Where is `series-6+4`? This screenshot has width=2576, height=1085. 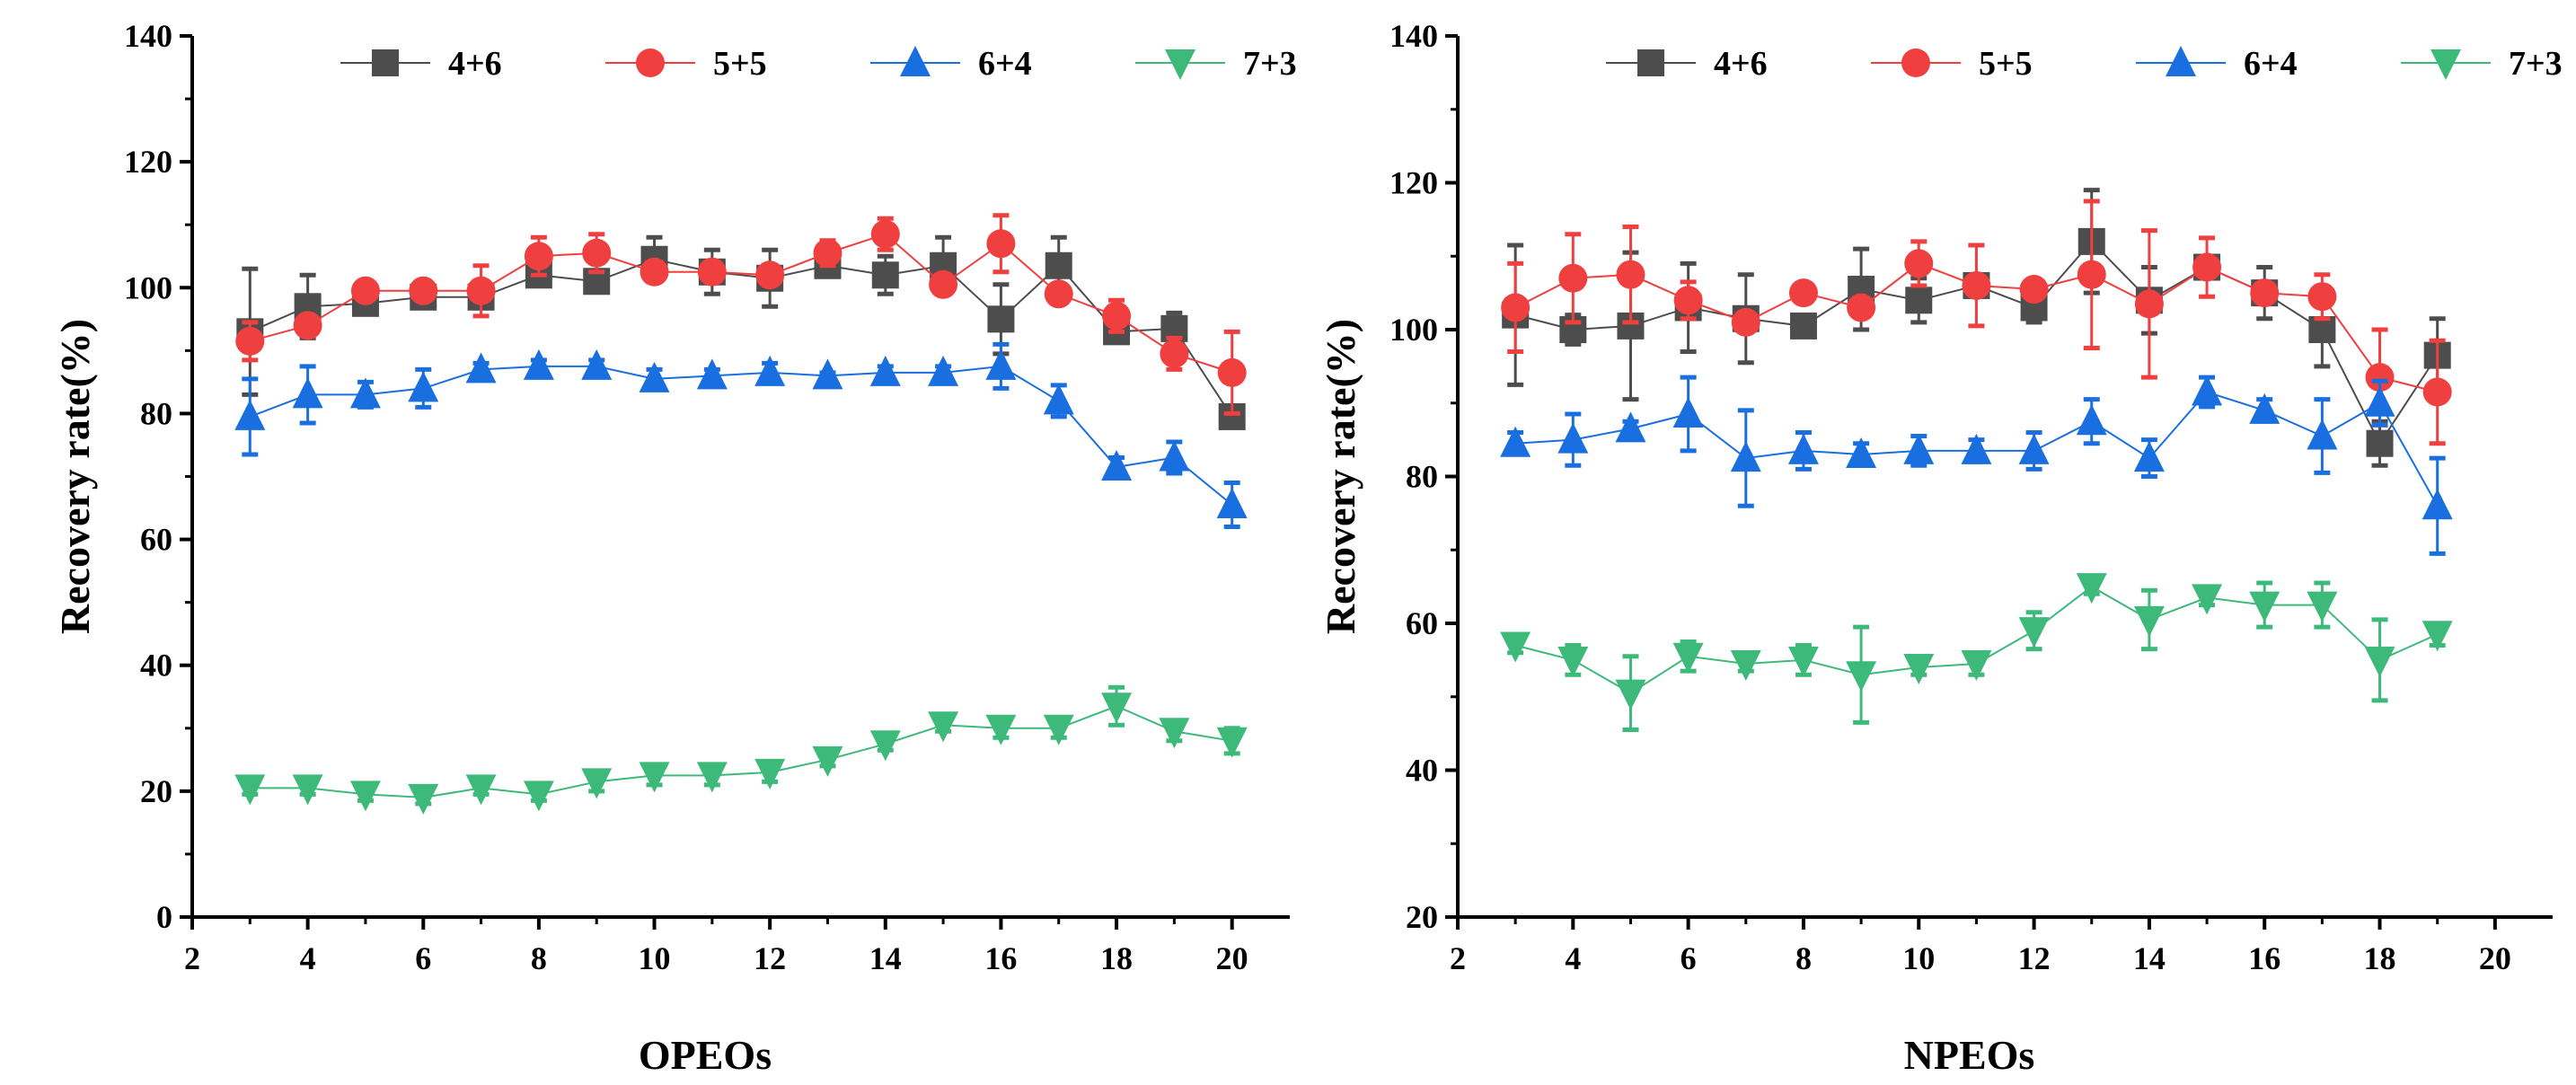 series-6+4 is located at coordinates (1976, 465).